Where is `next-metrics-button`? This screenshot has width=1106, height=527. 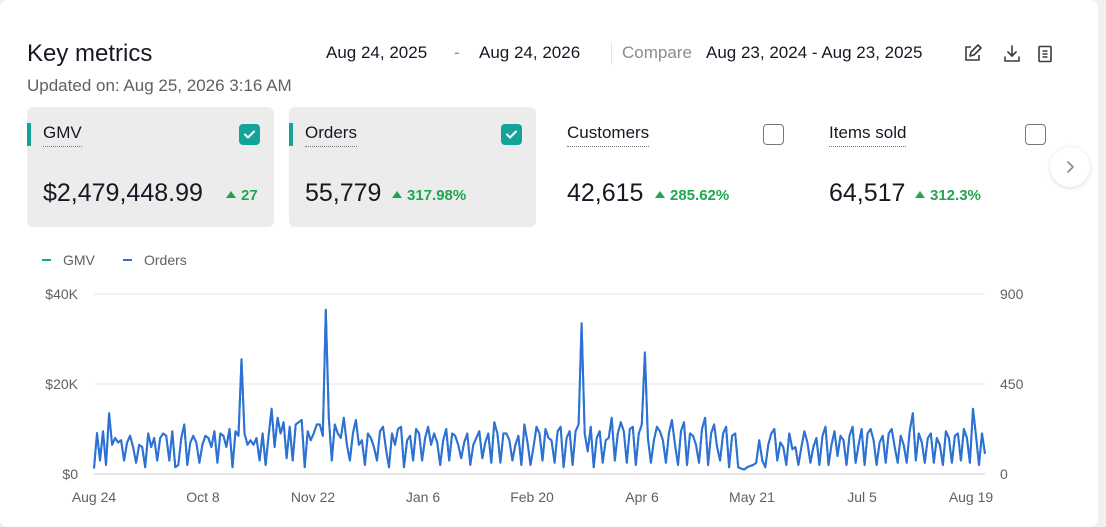
next-metrics-button is located at coordinates (1070, 167).